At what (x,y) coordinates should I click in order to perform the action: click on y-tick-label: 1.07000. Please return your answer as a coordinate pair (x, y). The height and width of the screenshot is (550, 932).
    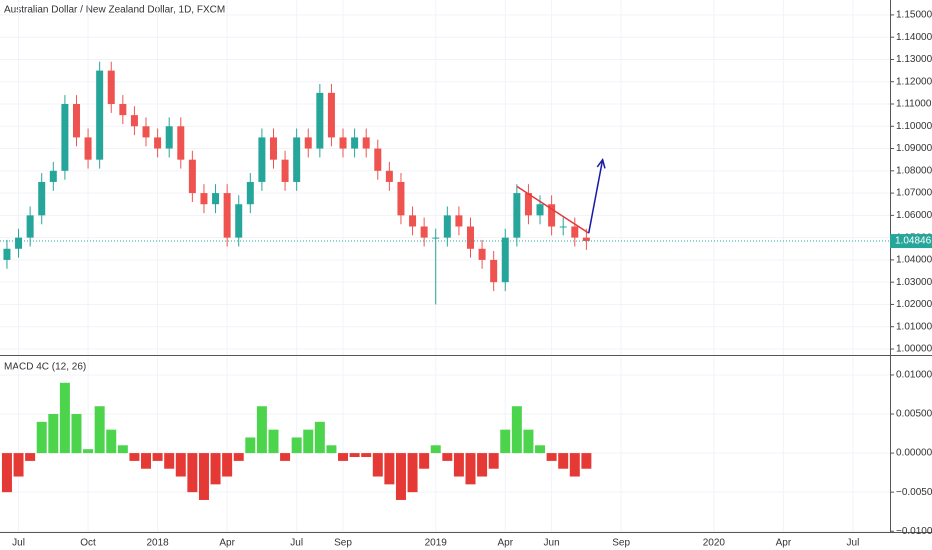
    Looking at the image, I should click on (914, 193).